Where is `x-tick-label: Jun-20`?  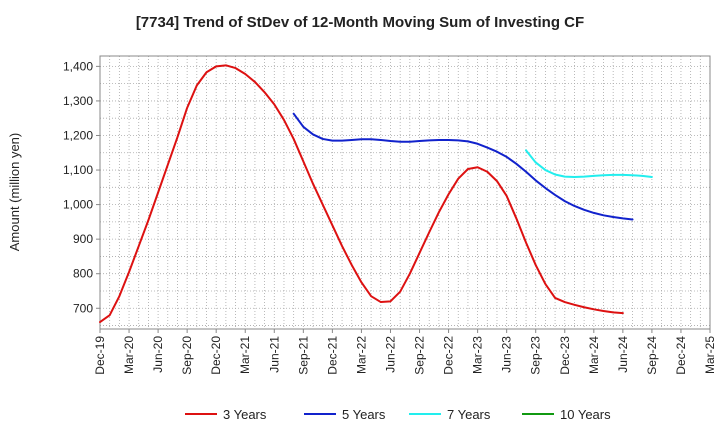 x-tick-label: Jun-20 is located at coordinates (158, 354).